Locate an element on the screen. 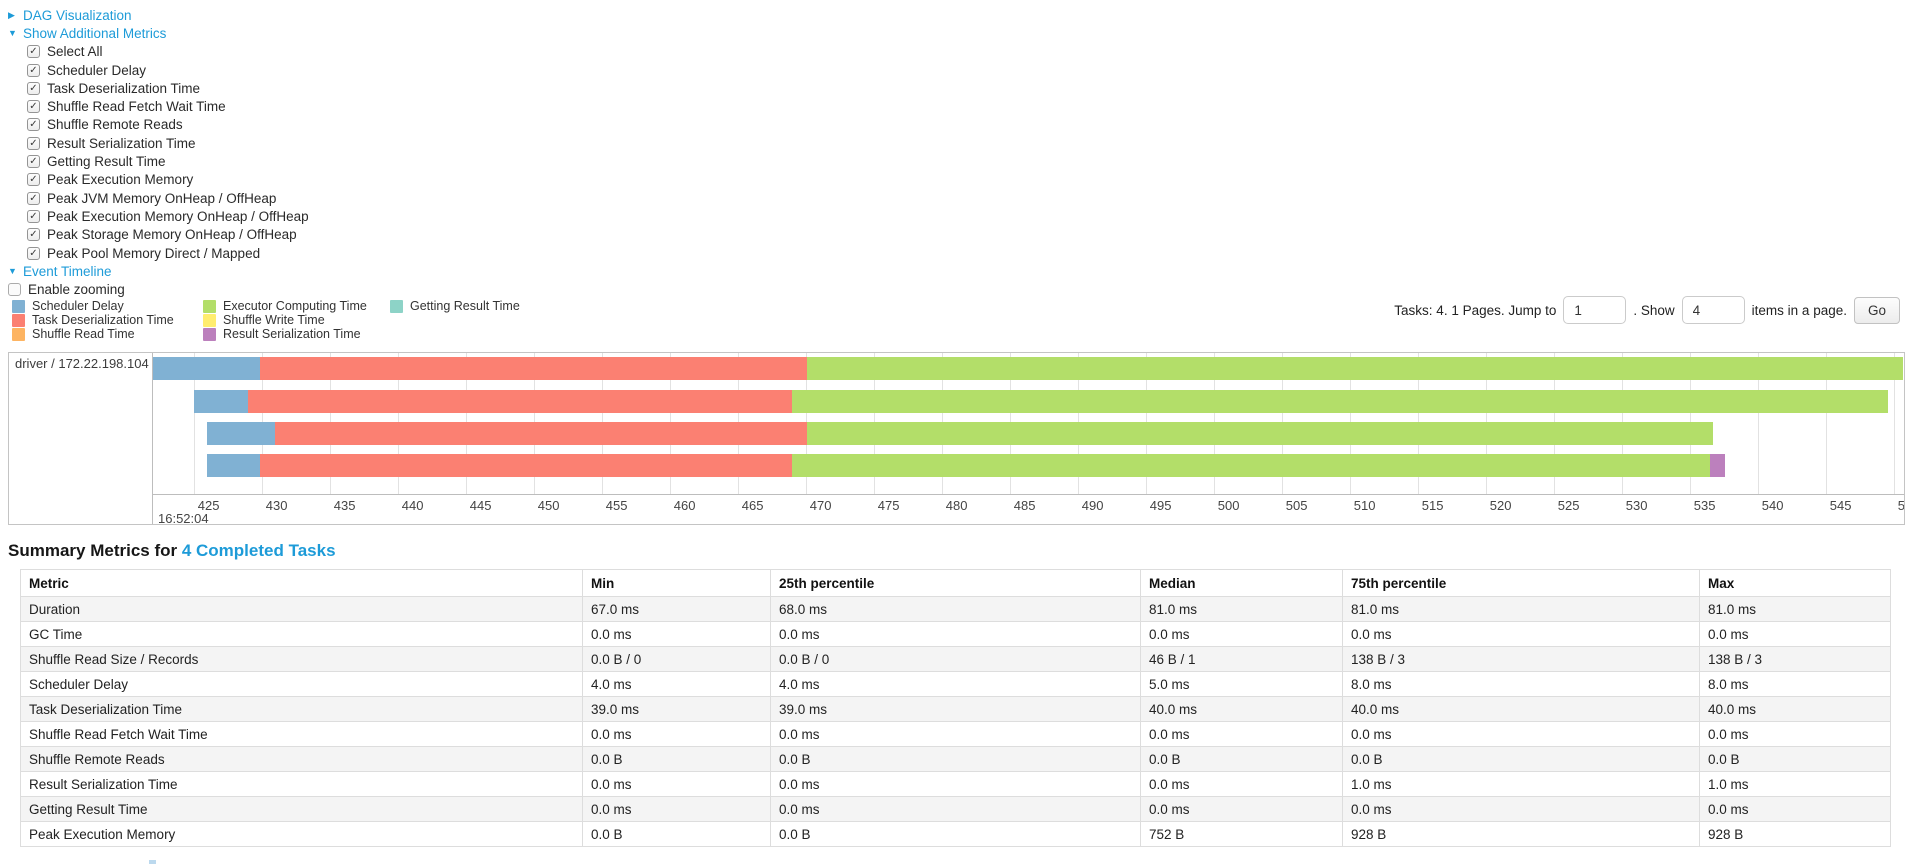 This screenshot has height=865, width=1907. metric-checkbox-label: Getting Result Time is located at coordinates (106, 162).